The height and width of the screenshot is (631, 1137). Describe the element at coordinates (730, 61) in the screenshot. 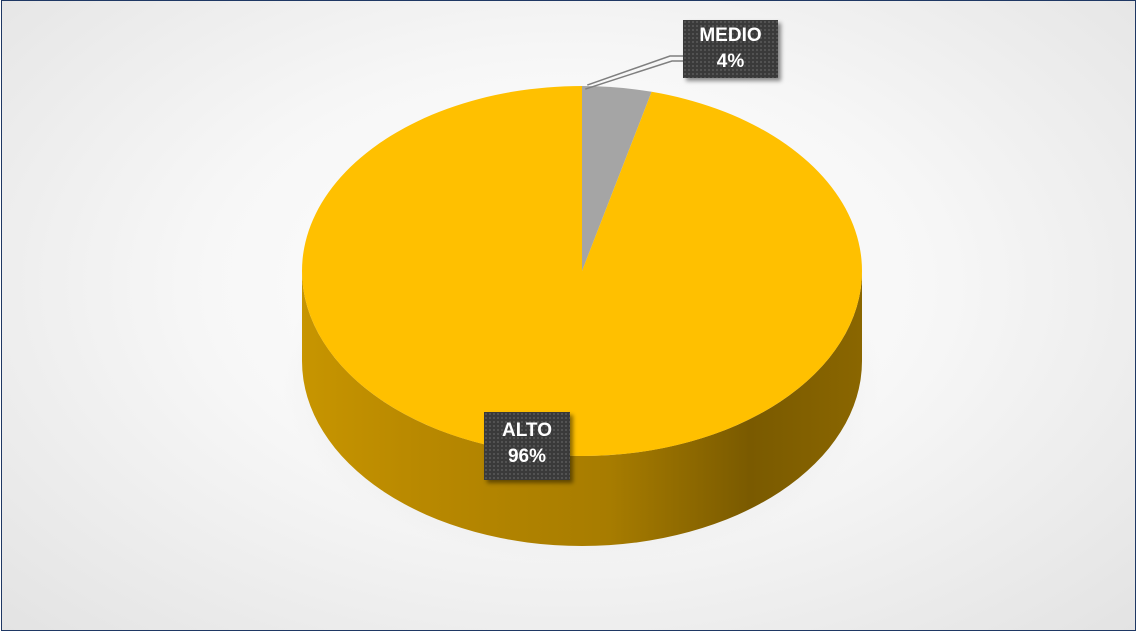

I see `data-label-value: 4%` at that location.